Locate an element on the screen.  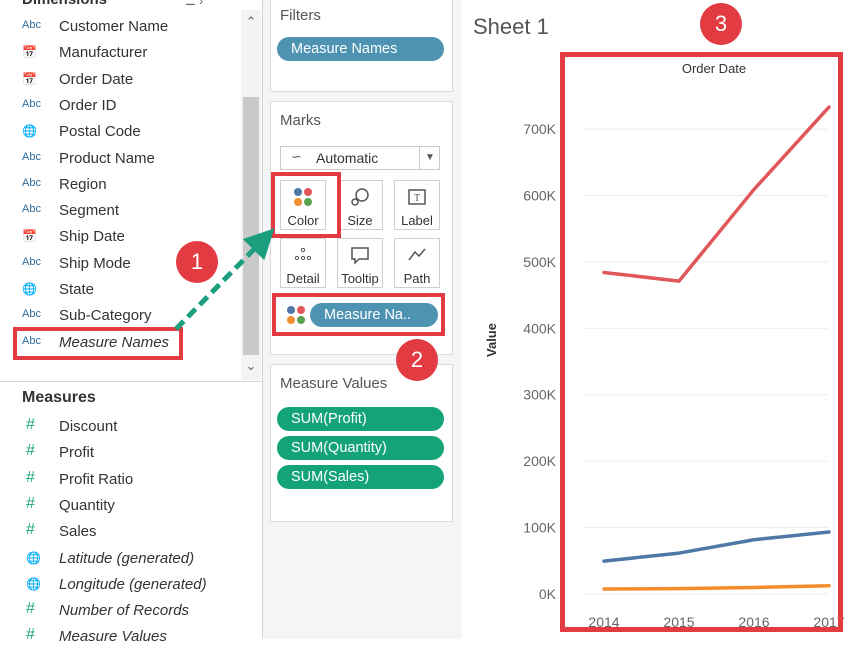
field-label: Ship Date is located at coordinates (92, 237).